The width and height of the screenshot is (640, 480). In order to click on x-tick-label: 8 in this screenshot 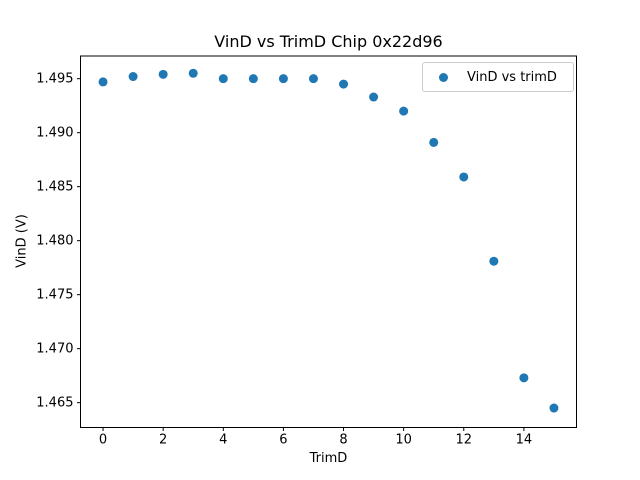, I will do `click(343, 439)`.